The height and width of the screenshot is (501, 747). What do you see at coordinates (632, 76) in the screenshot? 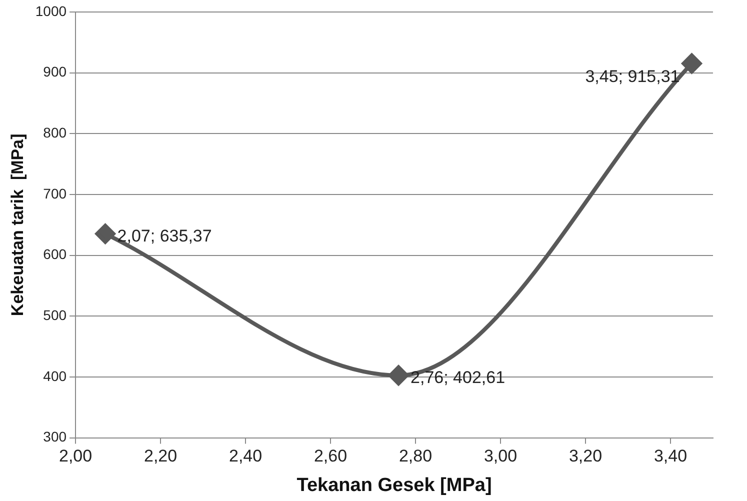
I see `data-label: 3,45; 915,31` at bounding box center [632, 76].